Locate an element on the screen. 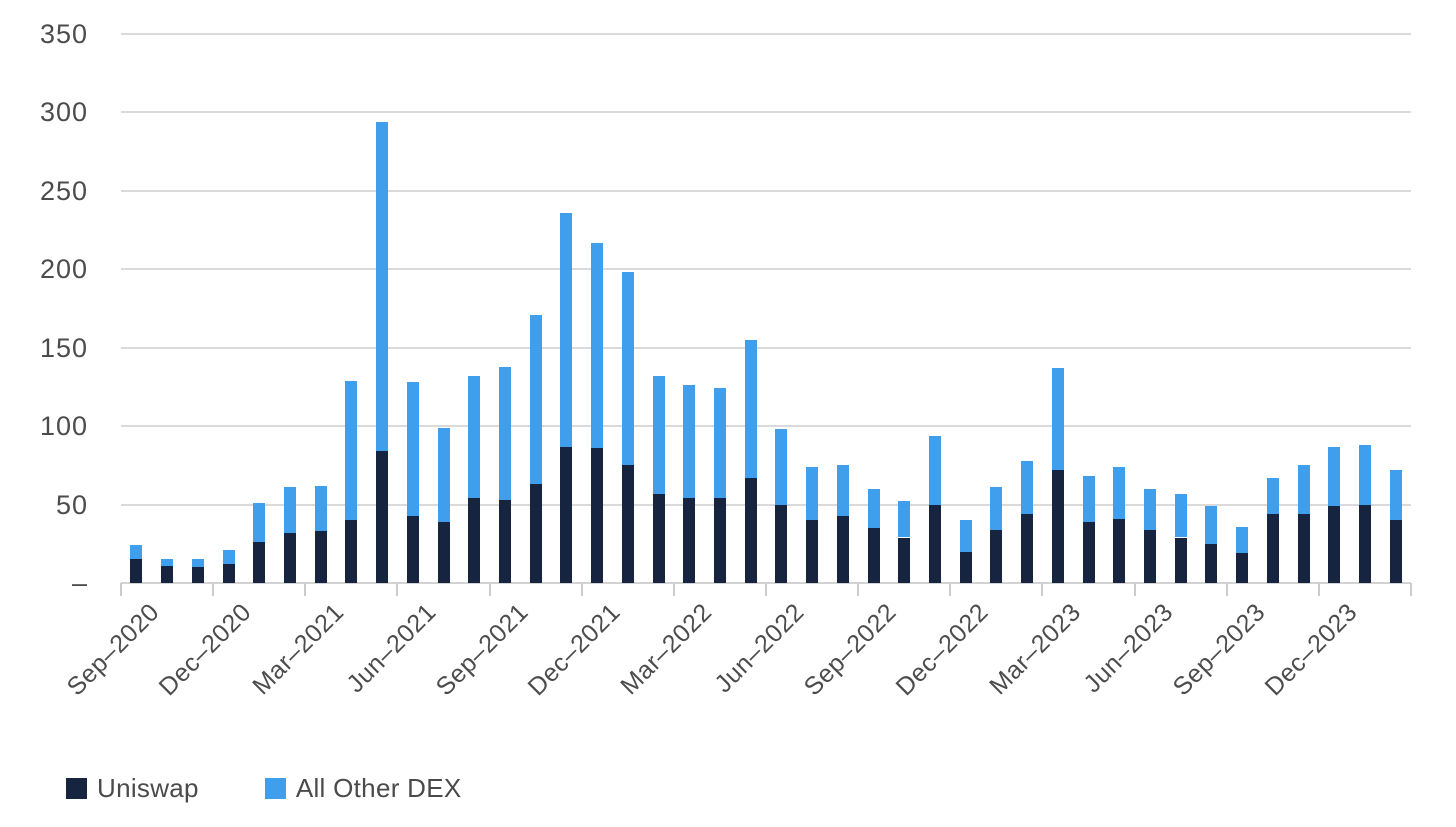 This screenshot has height=827, width=1456. bar-uniswap-Nov–2023 is located at coordinates (1303, 548).